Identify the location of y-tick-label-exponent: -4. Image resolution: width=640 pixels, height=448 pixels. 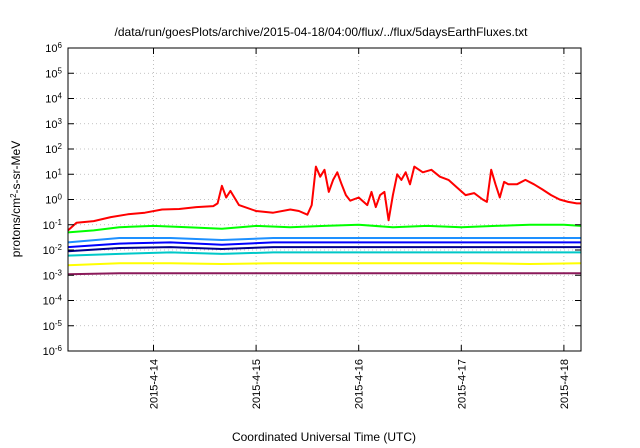
(59, 297).